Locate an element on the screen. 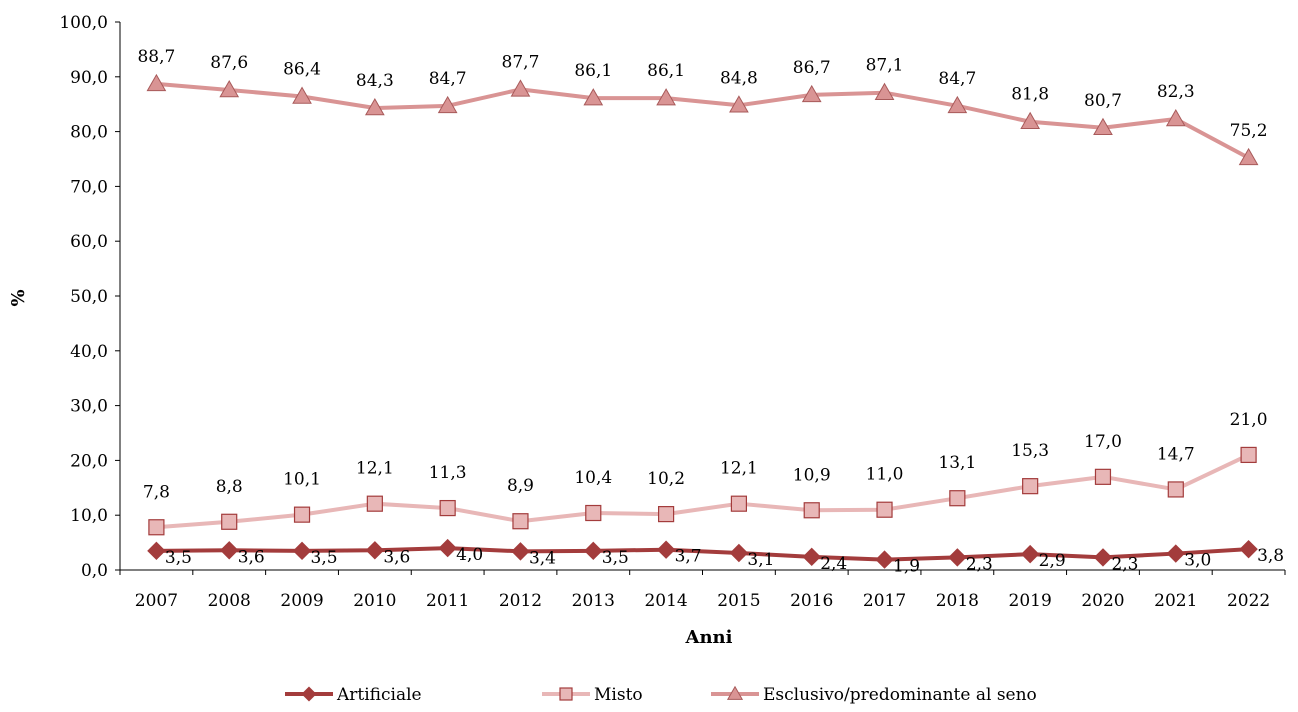  x-axis-title: Anni is located at coordinates (709, 637).